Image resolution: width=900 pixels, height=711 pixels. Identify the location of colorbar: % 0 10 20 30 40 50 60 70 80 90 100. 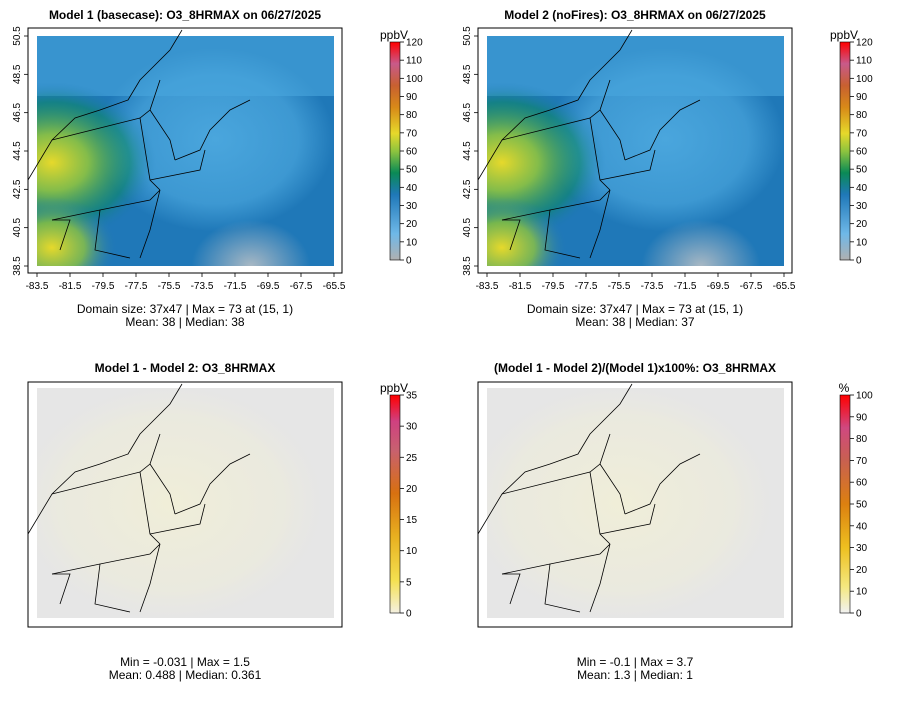
(856, 500).